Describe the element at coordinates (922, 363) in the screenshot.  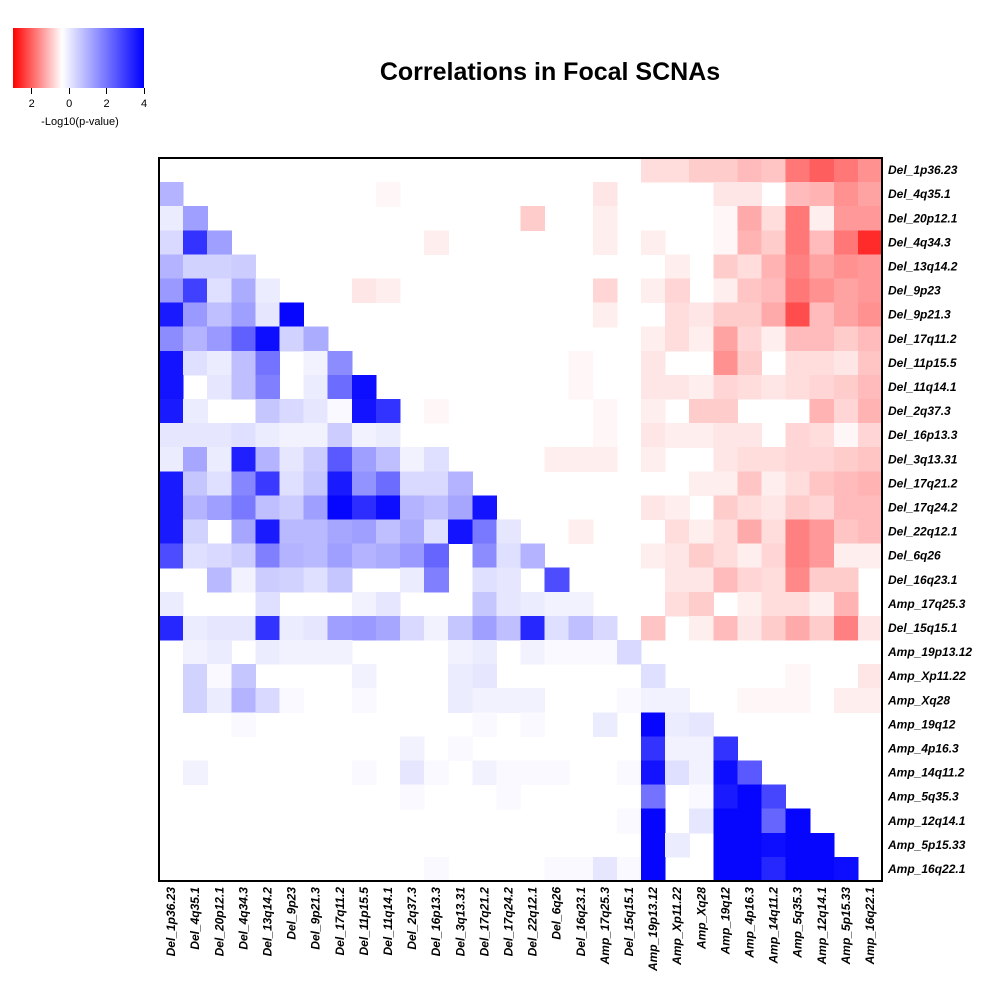
I see `row-label: Del_11p15.5` at that location.